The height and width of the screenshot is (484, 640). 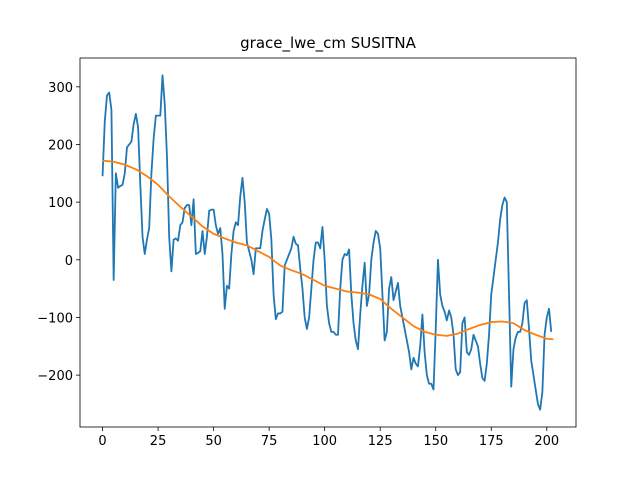 I want to click on y-tick-label: −200, so click(x=55, y=376).